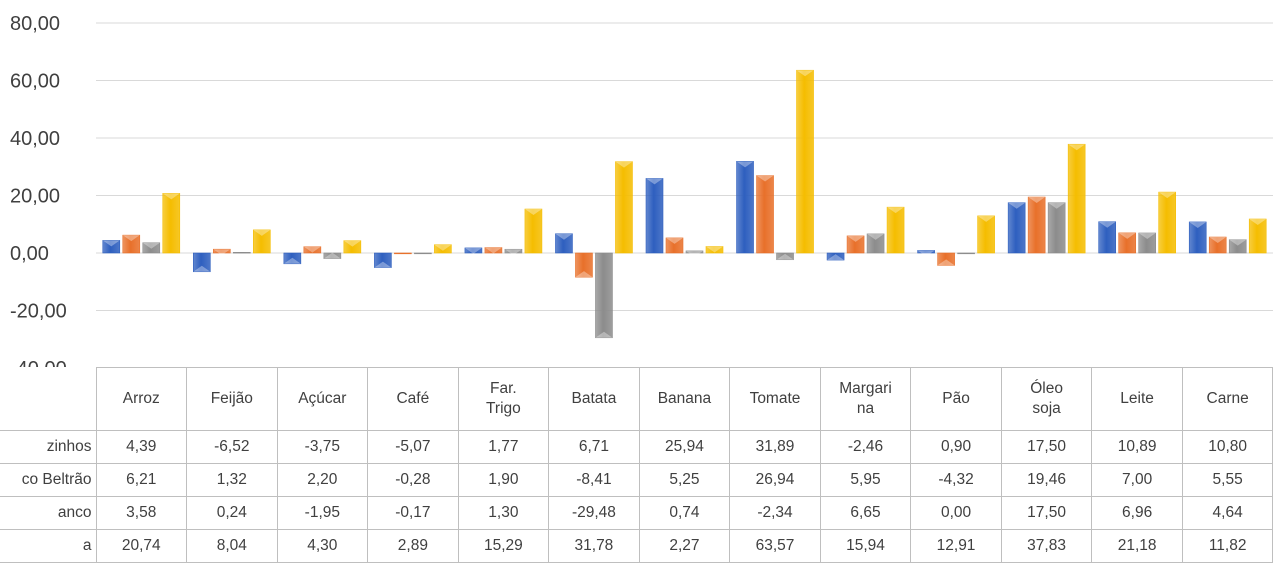 The image size is (1273, 564). What do you see at coordinates (38, 312) in the screenshot?
I see `y-tick-label: -20,00` at bounding box center [38, 312].